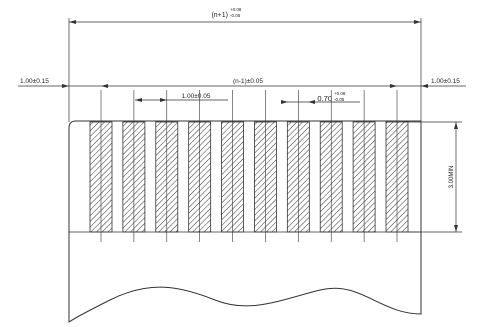 The width and height of the screenshot is (483, 327). What do you see at coordinates (34, 81) in the screenshot?
I see `left-margin-label: 1.00±0.15` at bounding box center [34, 81].